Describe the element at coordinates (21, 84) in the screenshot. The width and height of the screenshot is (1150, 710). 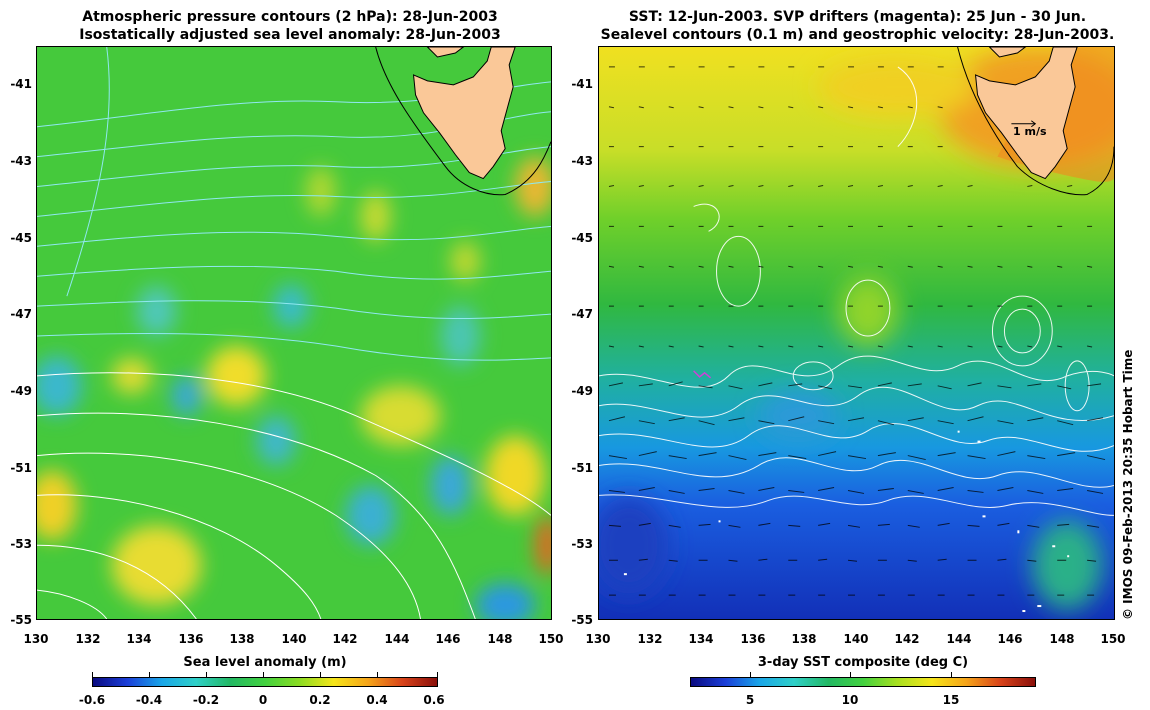
I see `left-y-tick: -41` at that location.